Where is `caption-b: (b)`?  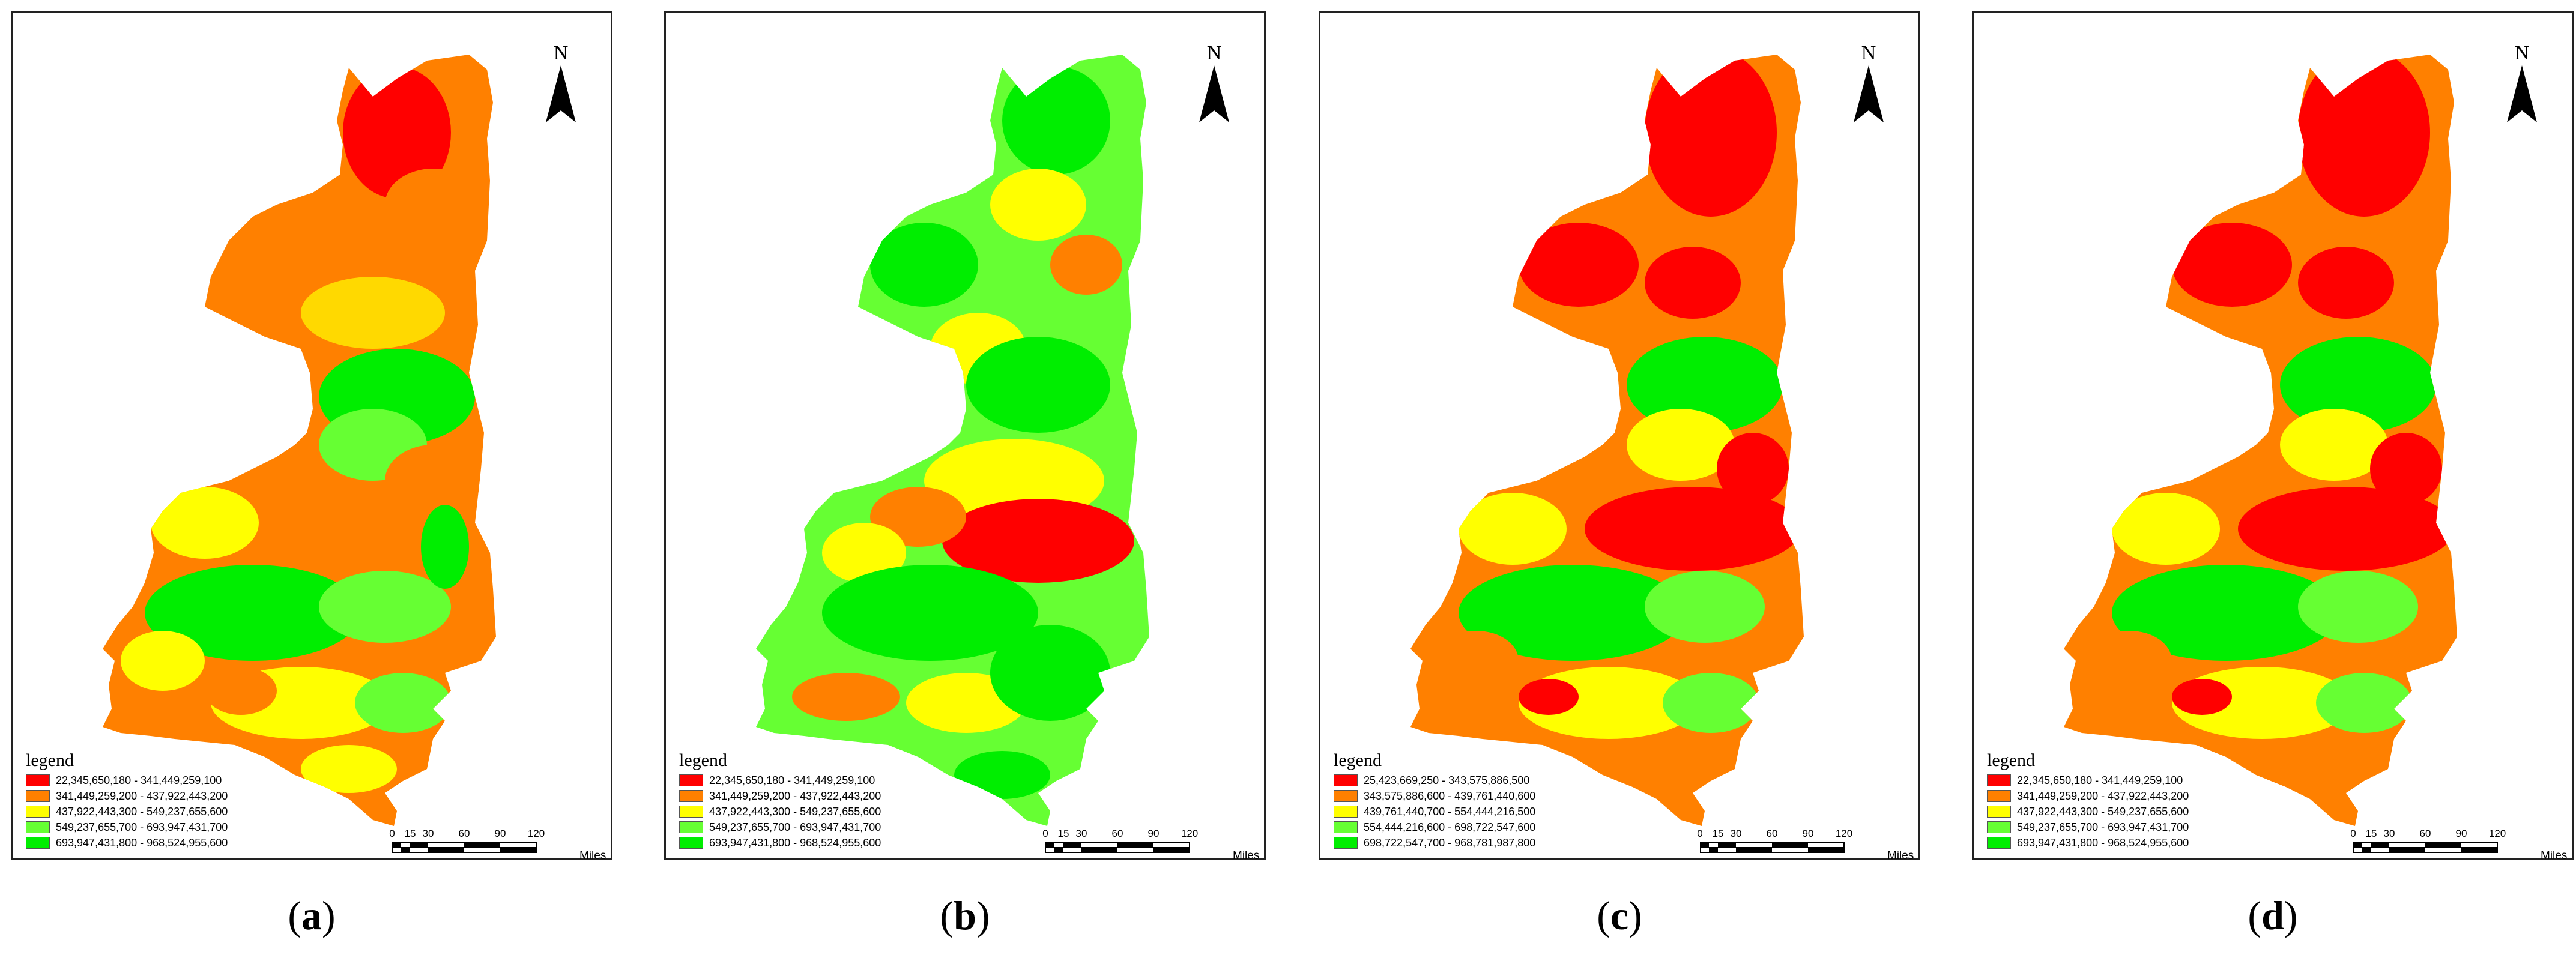
caption-b: (b) is located at coordinates (965, 915).